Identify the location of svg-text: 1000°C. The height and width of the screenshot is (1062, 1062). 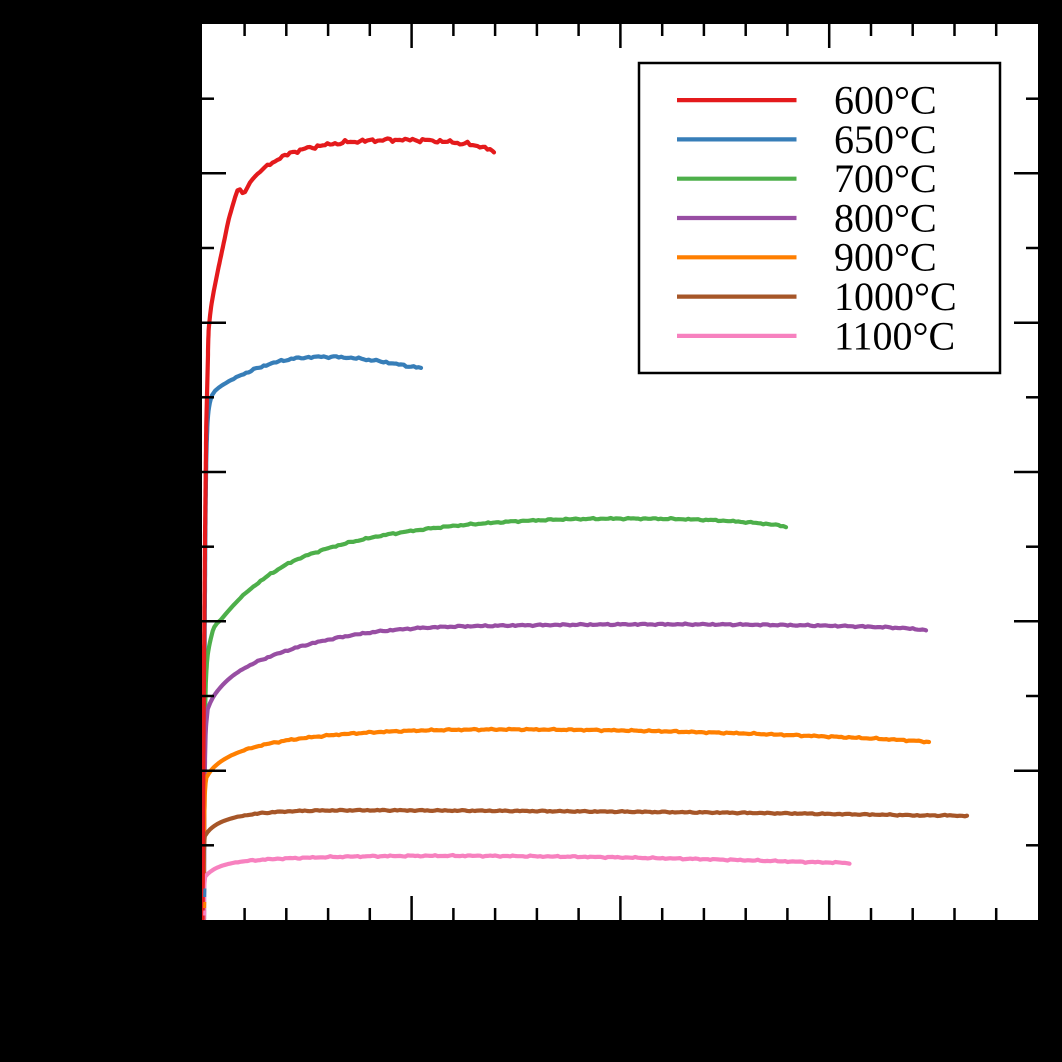
(895, 296).